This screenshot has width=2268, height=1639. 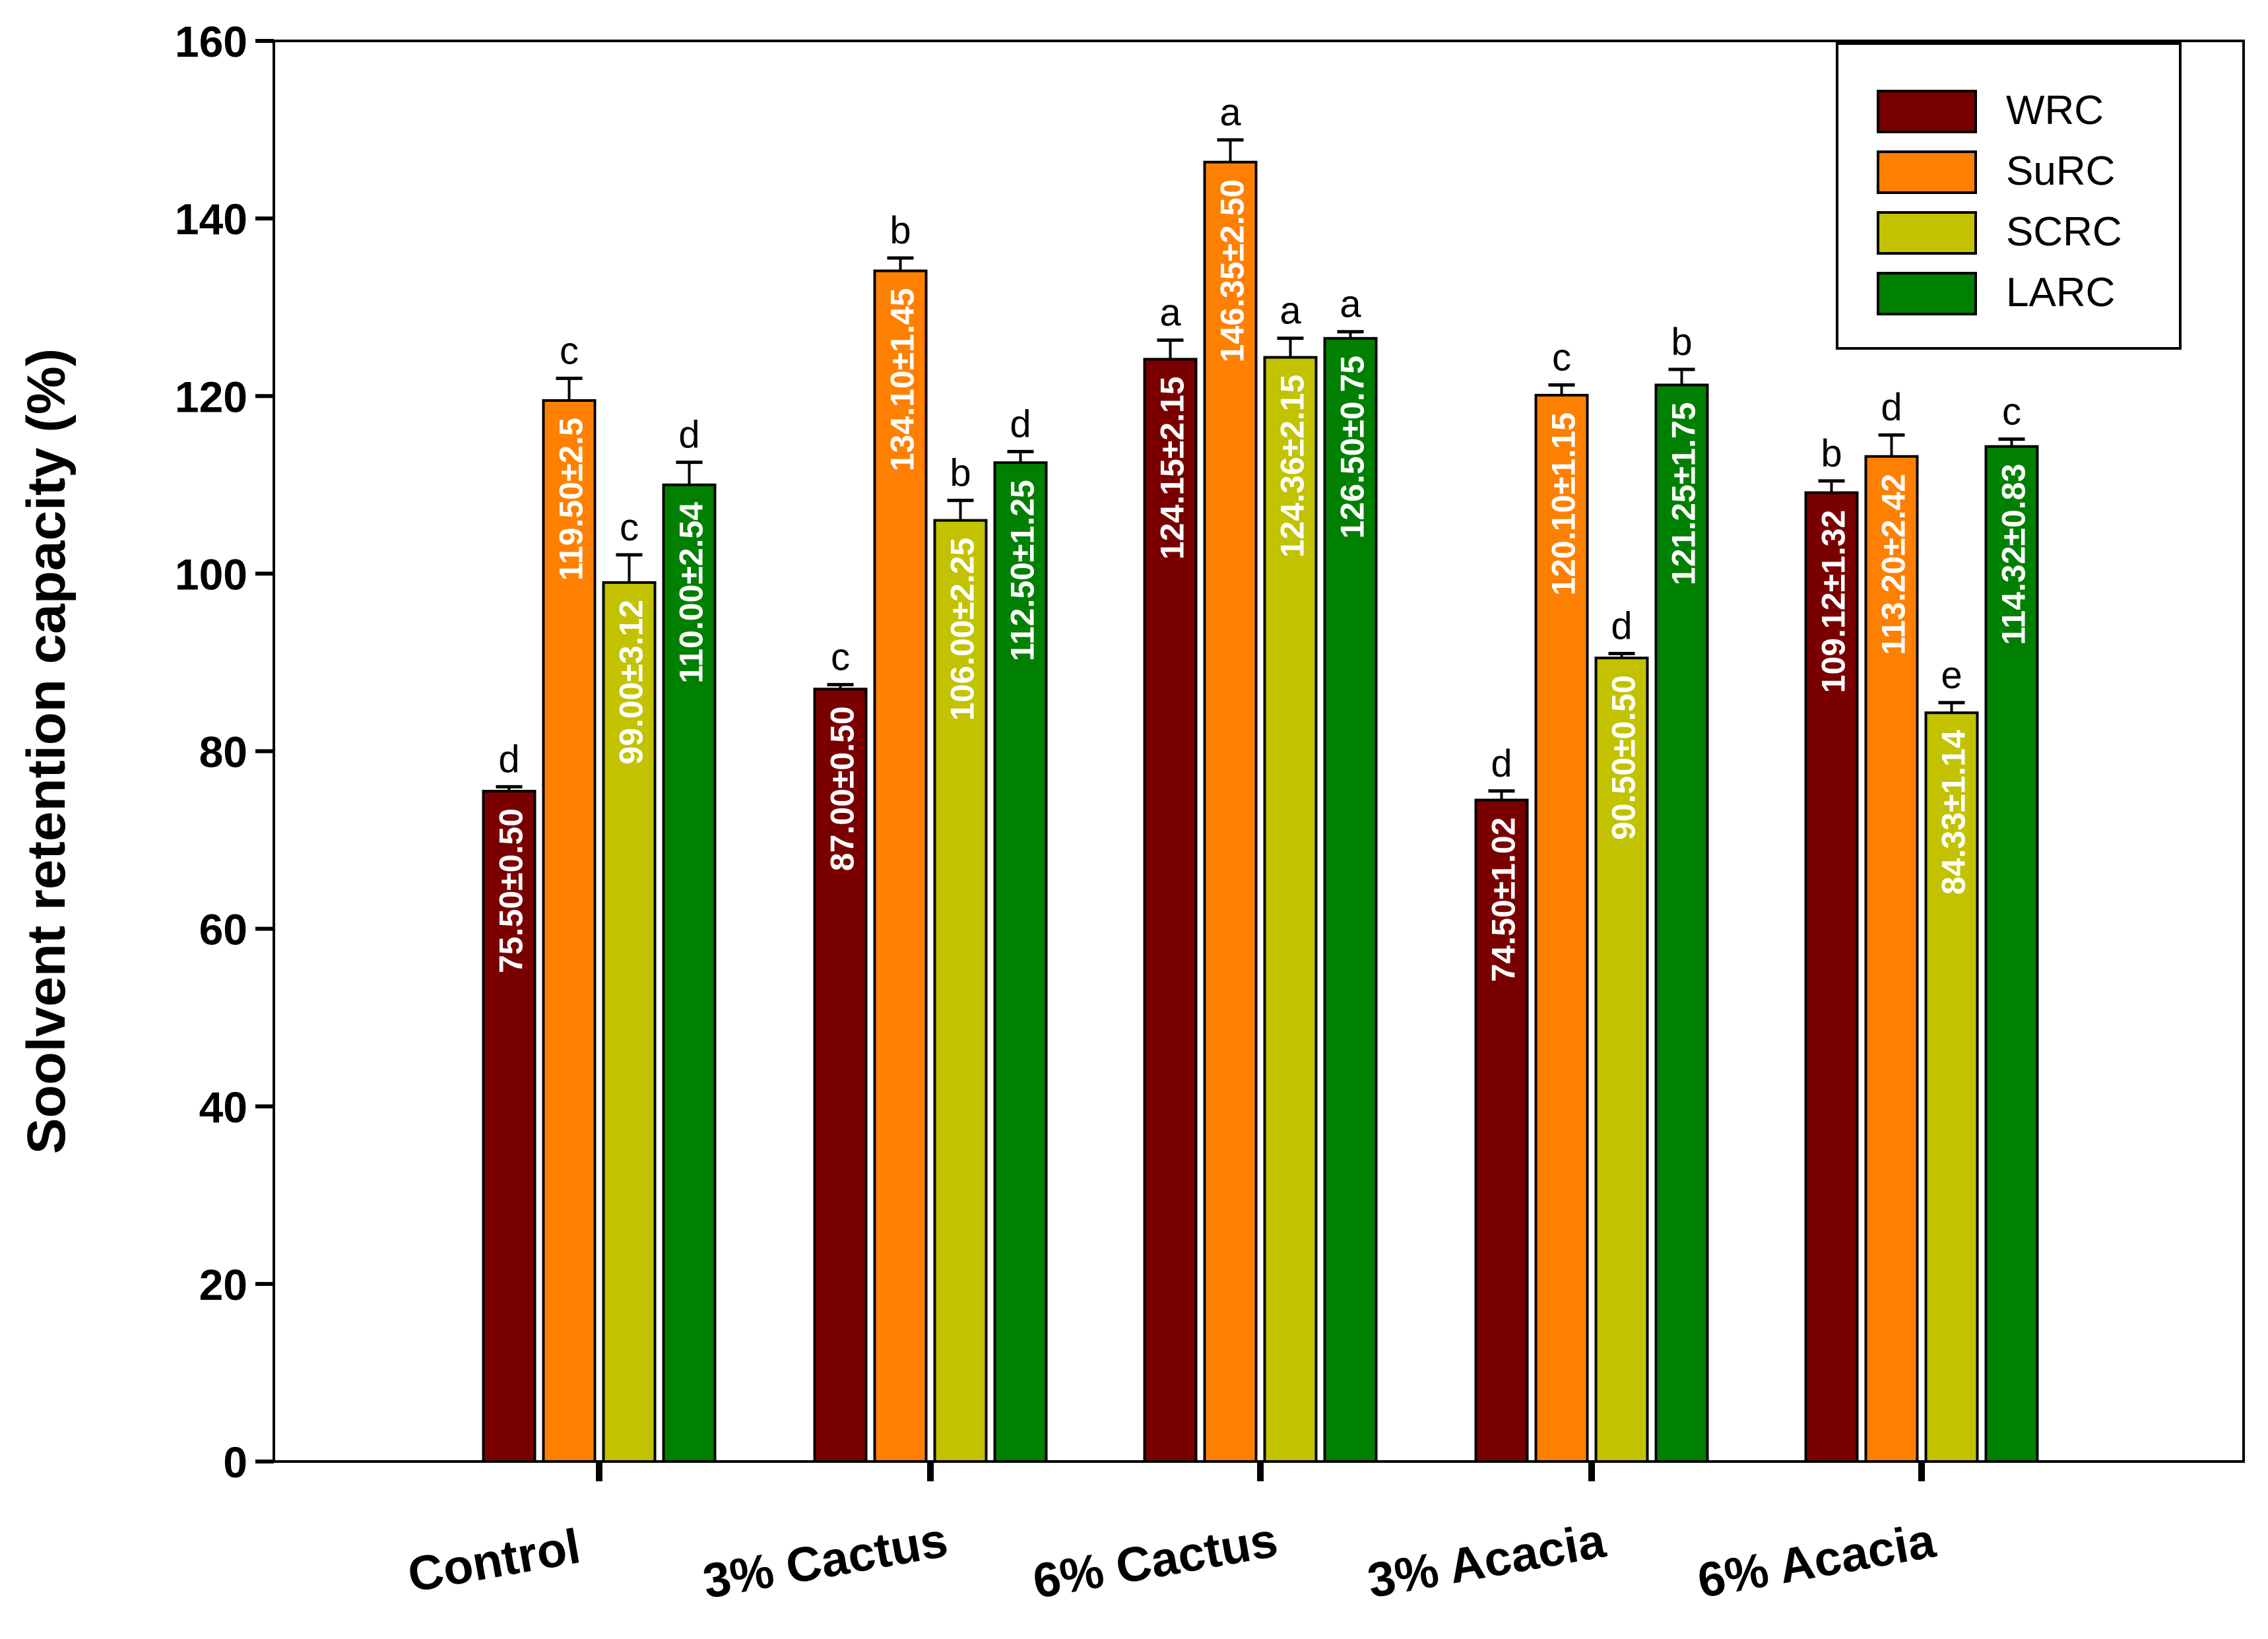 I want to click on value-label: 126.50±0.75, so click(x=1353, y=447).